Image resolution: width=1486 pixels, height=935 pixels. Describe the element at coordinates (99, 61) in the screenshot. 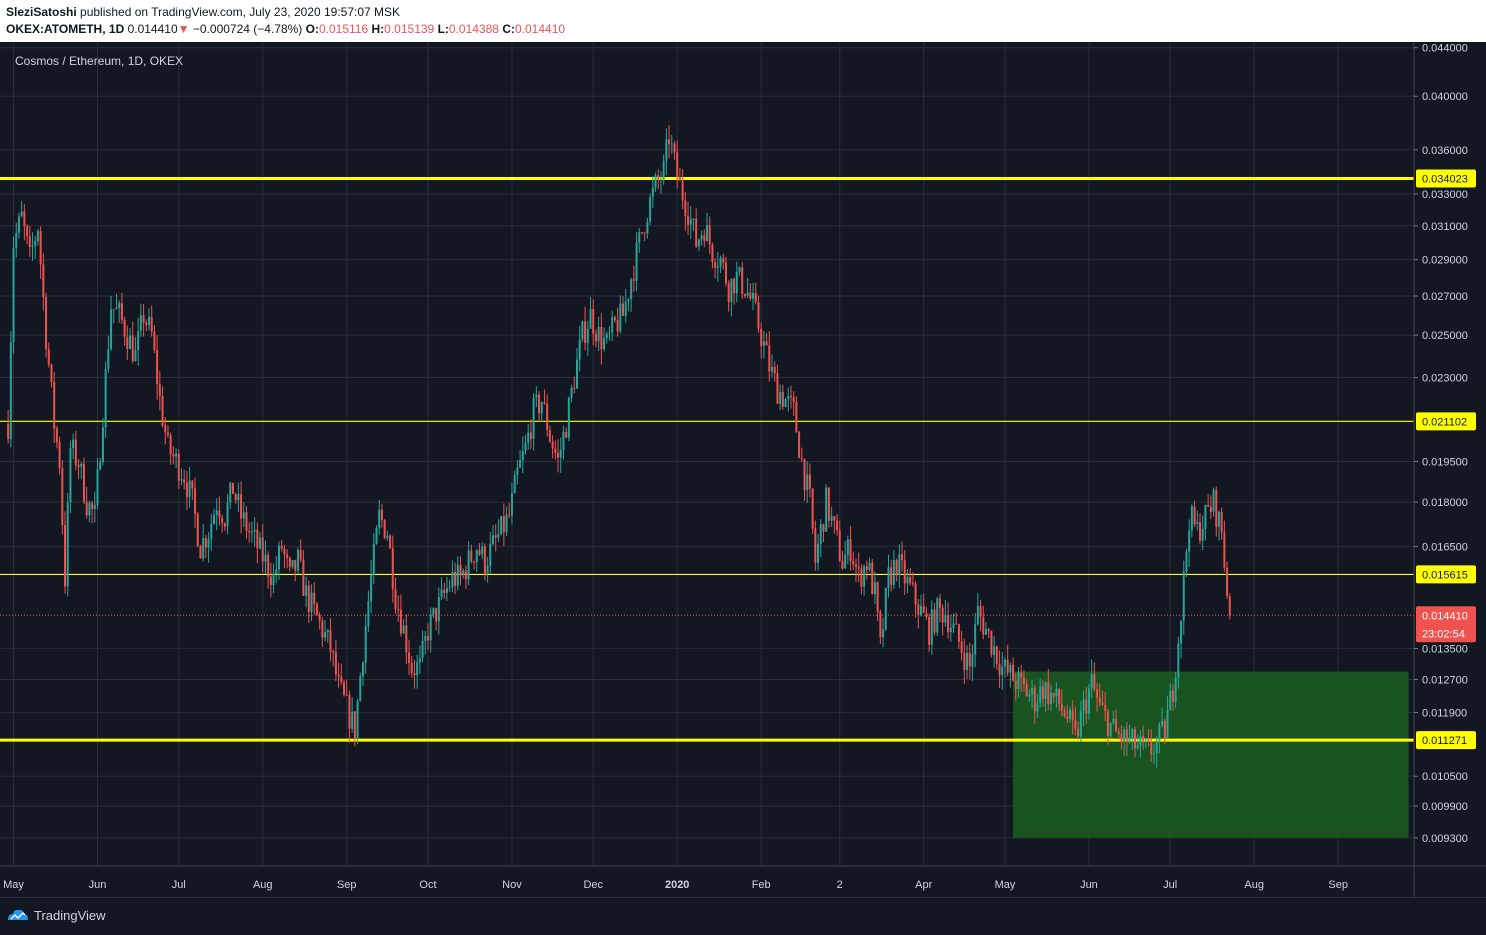

I see `chart-title: Cosmos / Ethereum, 1D, OKEX` at that location.